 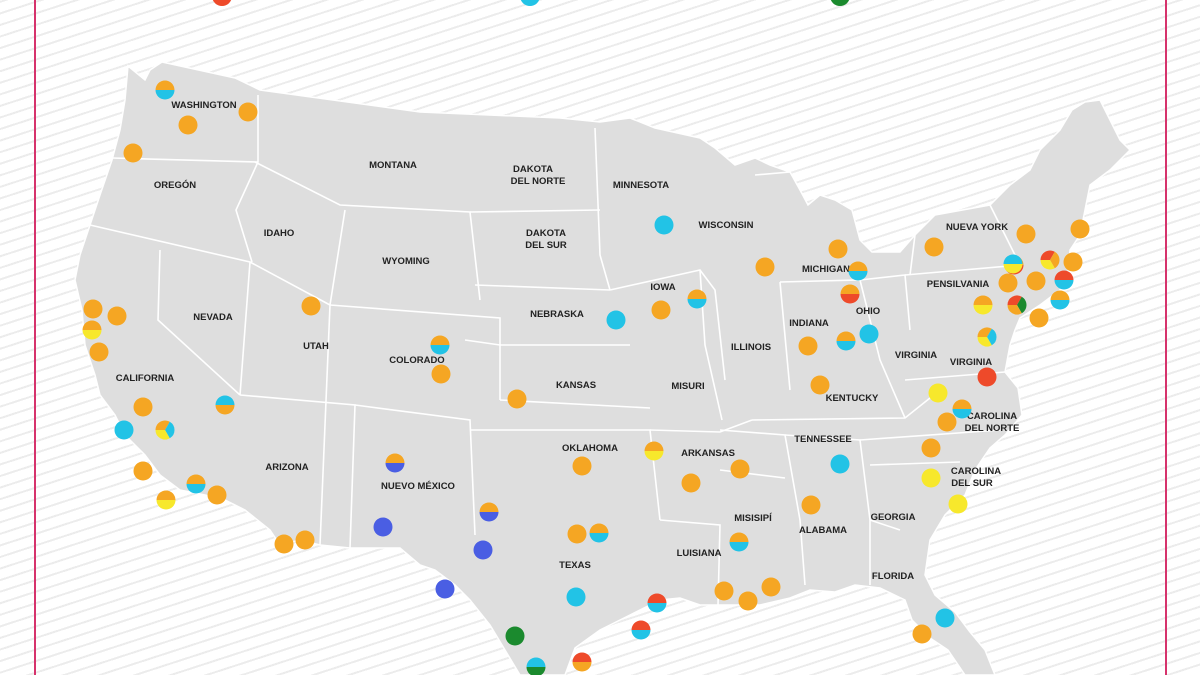 I want to click on state-label: MICHIGAN, so click(x=826, y=269).